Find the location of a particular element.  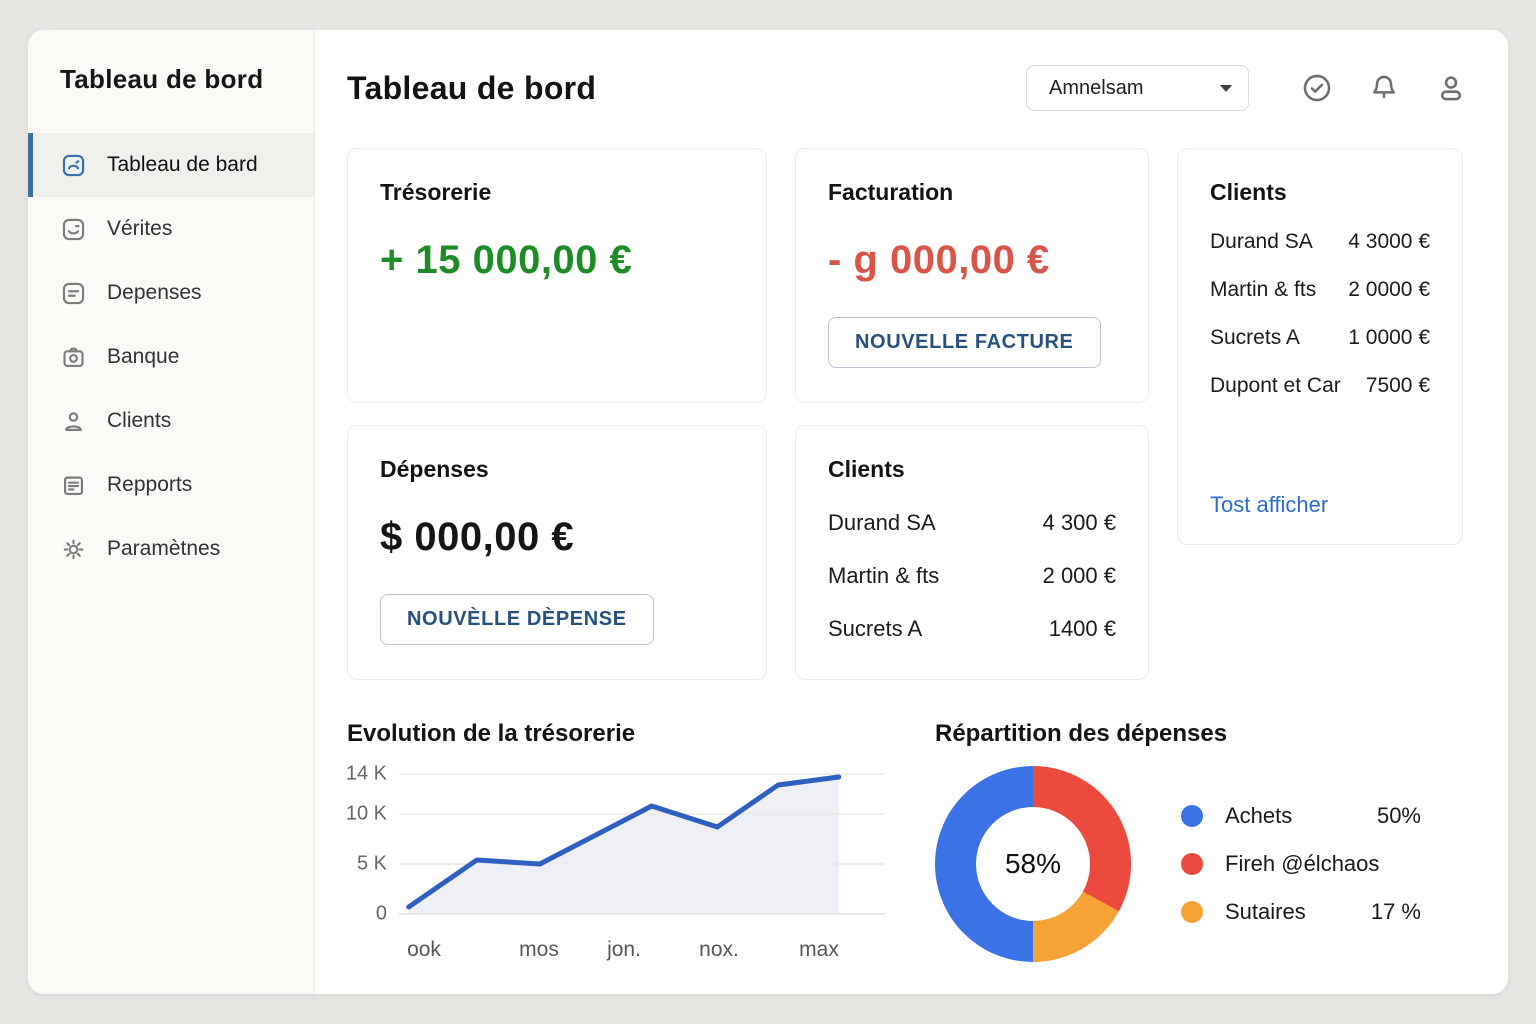

dashboard-icon is located at coordinates (73, 165).